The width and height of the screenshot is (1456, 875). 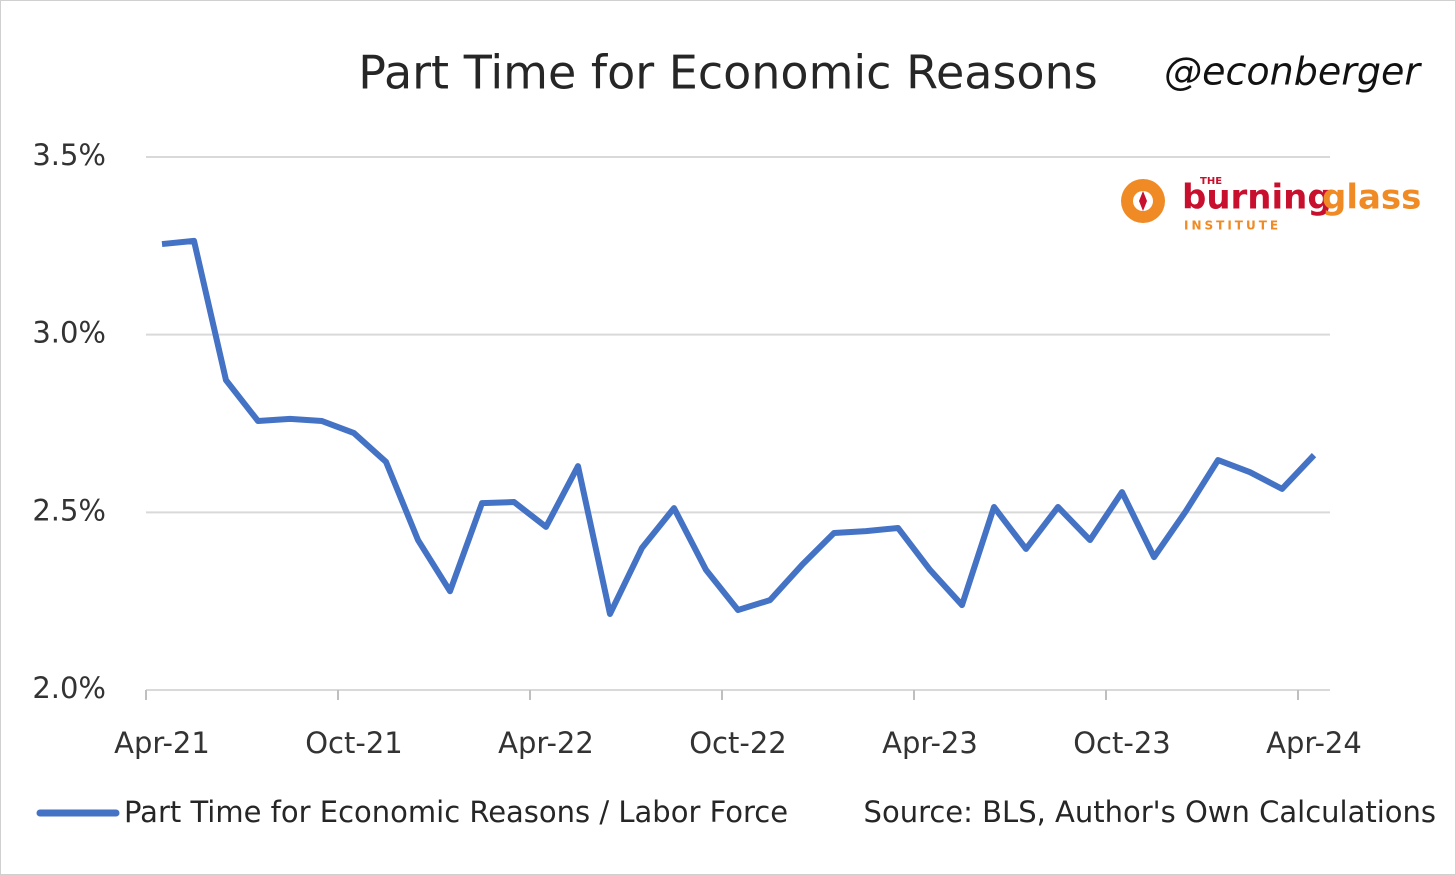 I want to click on source-note: Source: BLS, Author's Own Calculations, so click(x=1150, y=812).